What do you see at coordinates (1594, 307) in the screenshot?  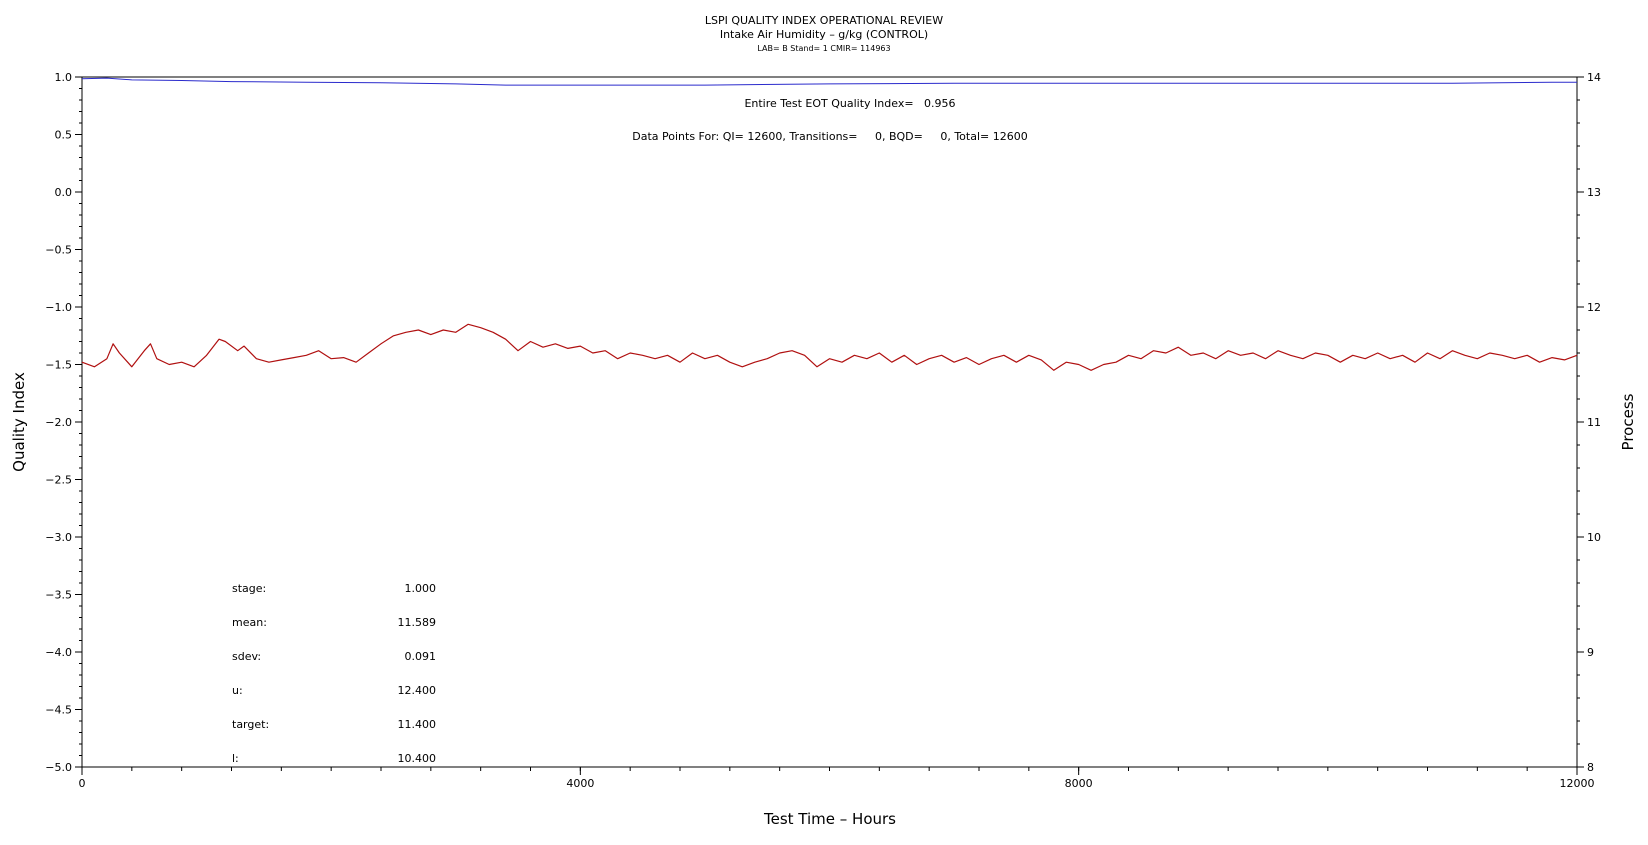 I see `y-right-tick-label: 12` at bounding box center [1594, 307].